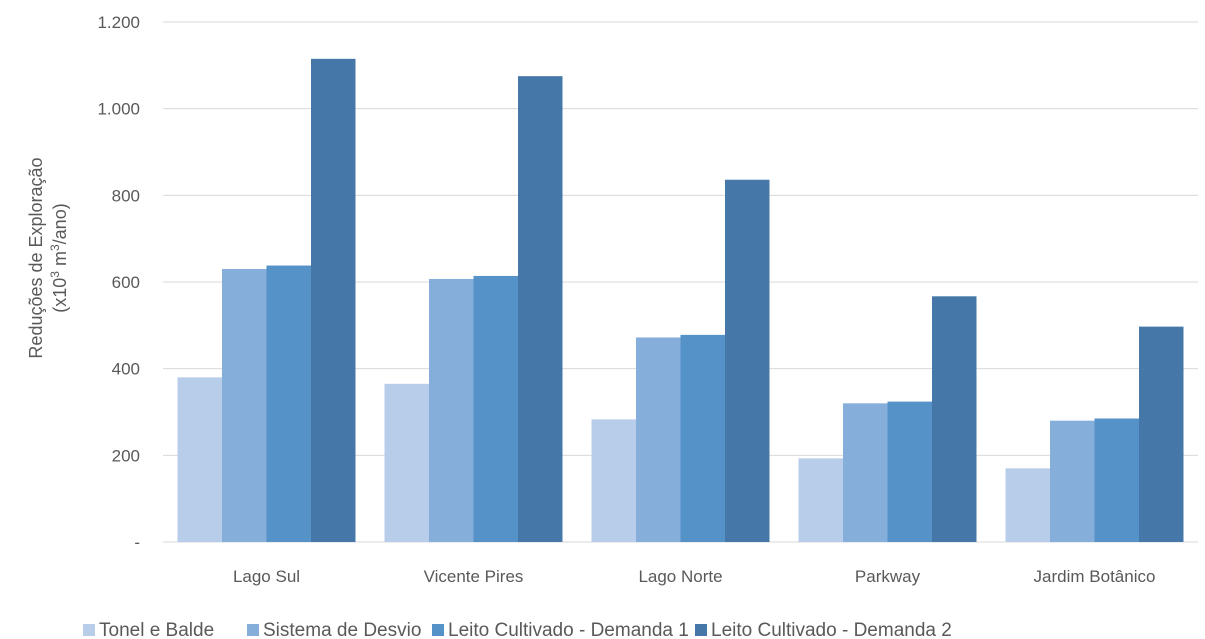  What do you see at coordinates (118, 109) in the screenshot?
I see `y-tick-label: 1.000` at bounding box center [118, 109].